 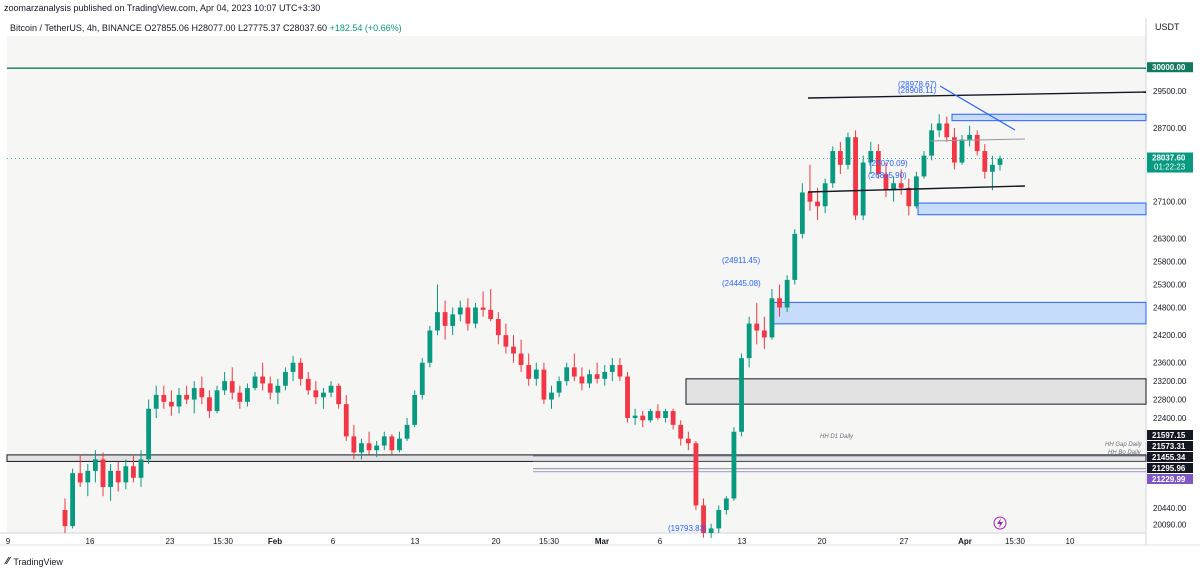 I want to click on midline-grey, so click(x=977, y=140).